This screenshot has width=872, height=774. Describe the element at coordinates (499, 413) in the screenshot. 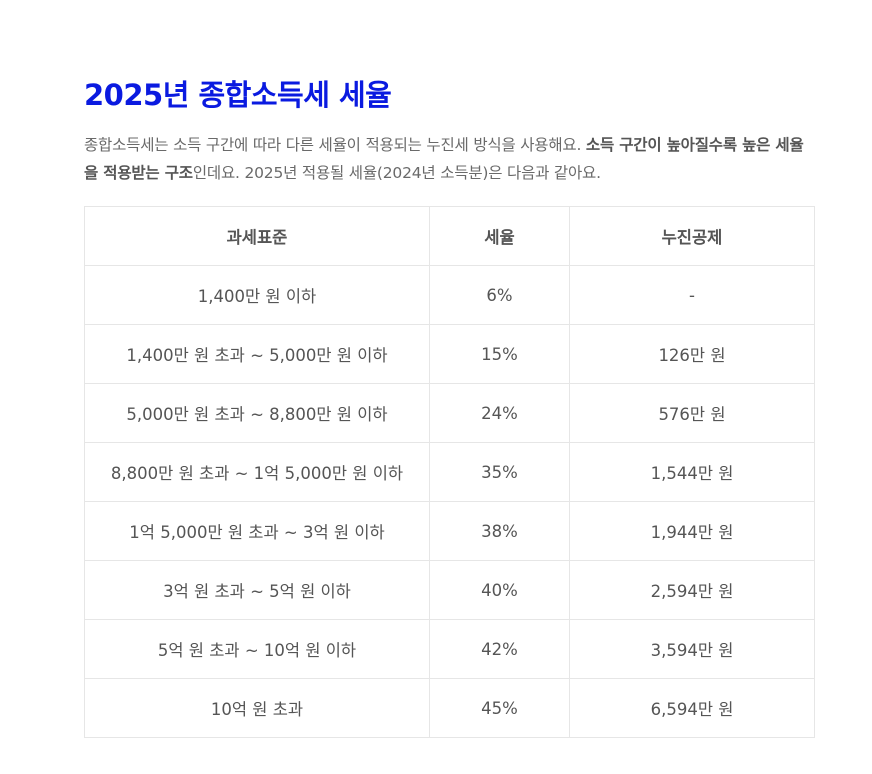

I see `cell-tax-rate: 24%` at that location.